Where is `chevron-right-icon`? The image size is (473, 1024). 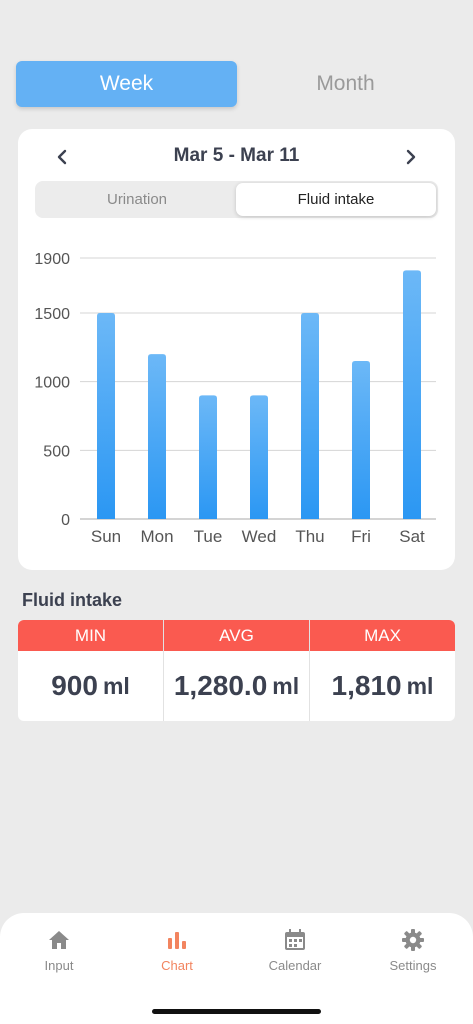 chevron-right-icon is located at coordinates (411, 157).